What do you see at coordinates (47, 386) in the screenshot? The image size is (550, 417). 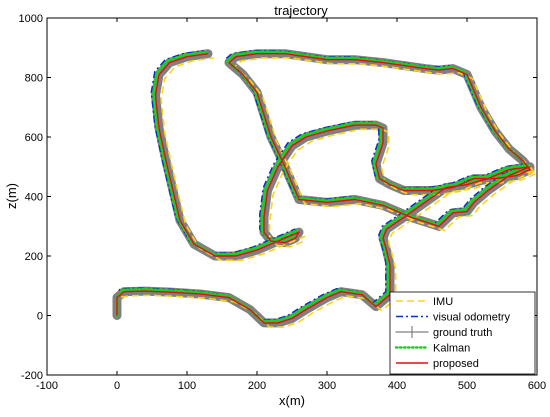 I see `x-tick-label: -100` at bounding box center [47, 386].